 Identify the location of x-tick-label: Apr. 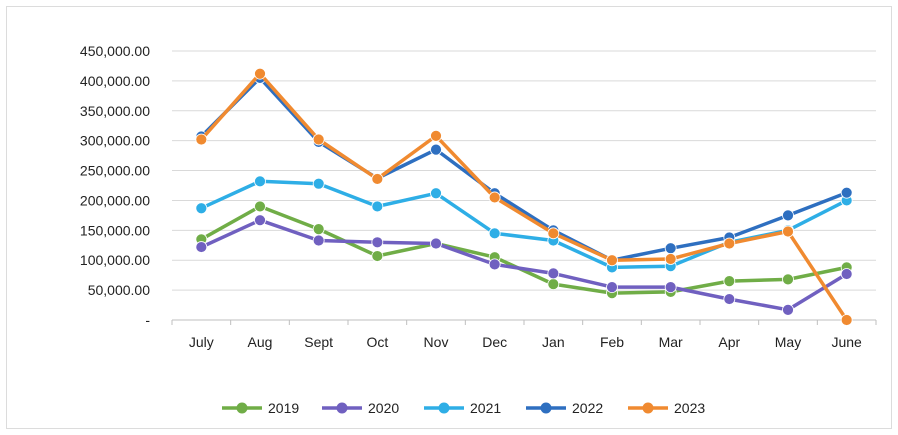
(729, 342).